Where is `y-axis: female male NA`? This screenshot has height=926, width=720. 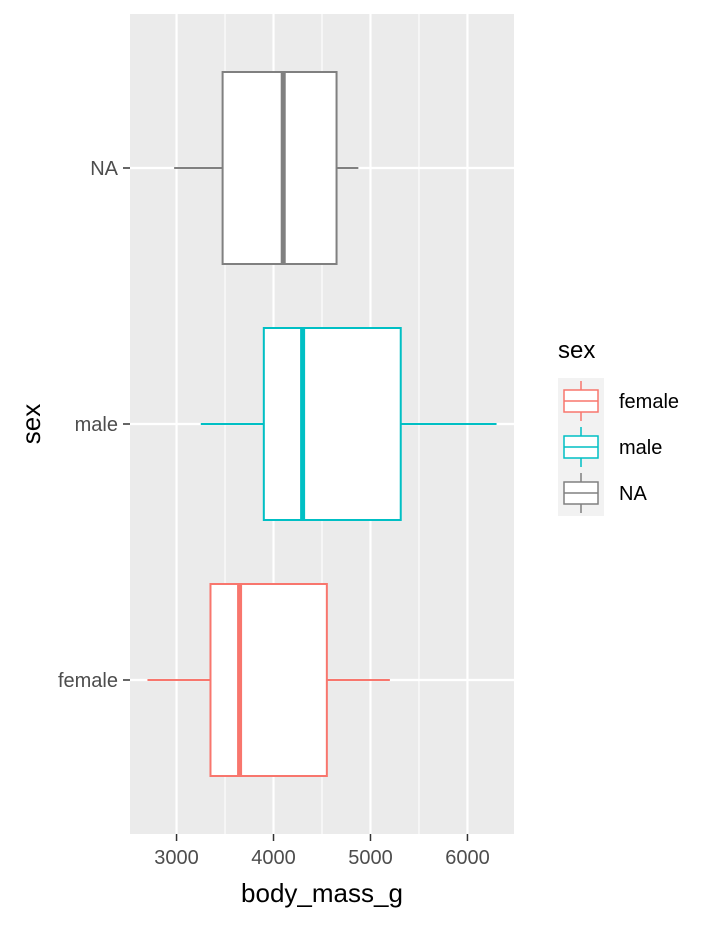
y-axis: female male NA is located at coordinates (94, 425).